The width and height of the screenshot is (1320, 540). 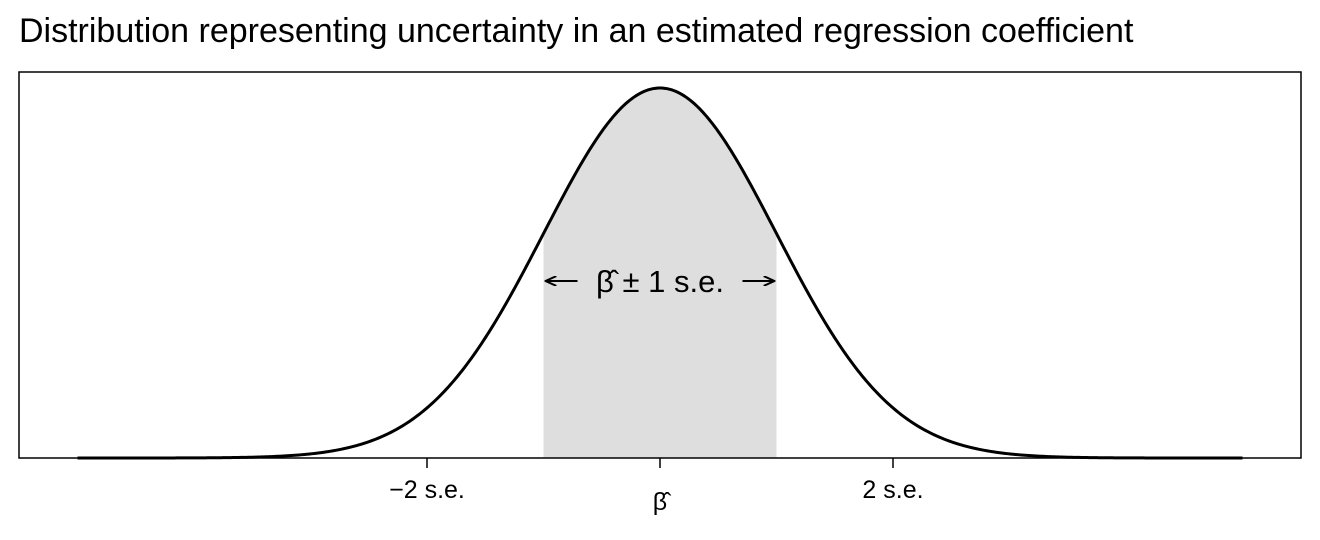 I want to click on x-tick-label: 2 s.e., so click(x=892, y=490).